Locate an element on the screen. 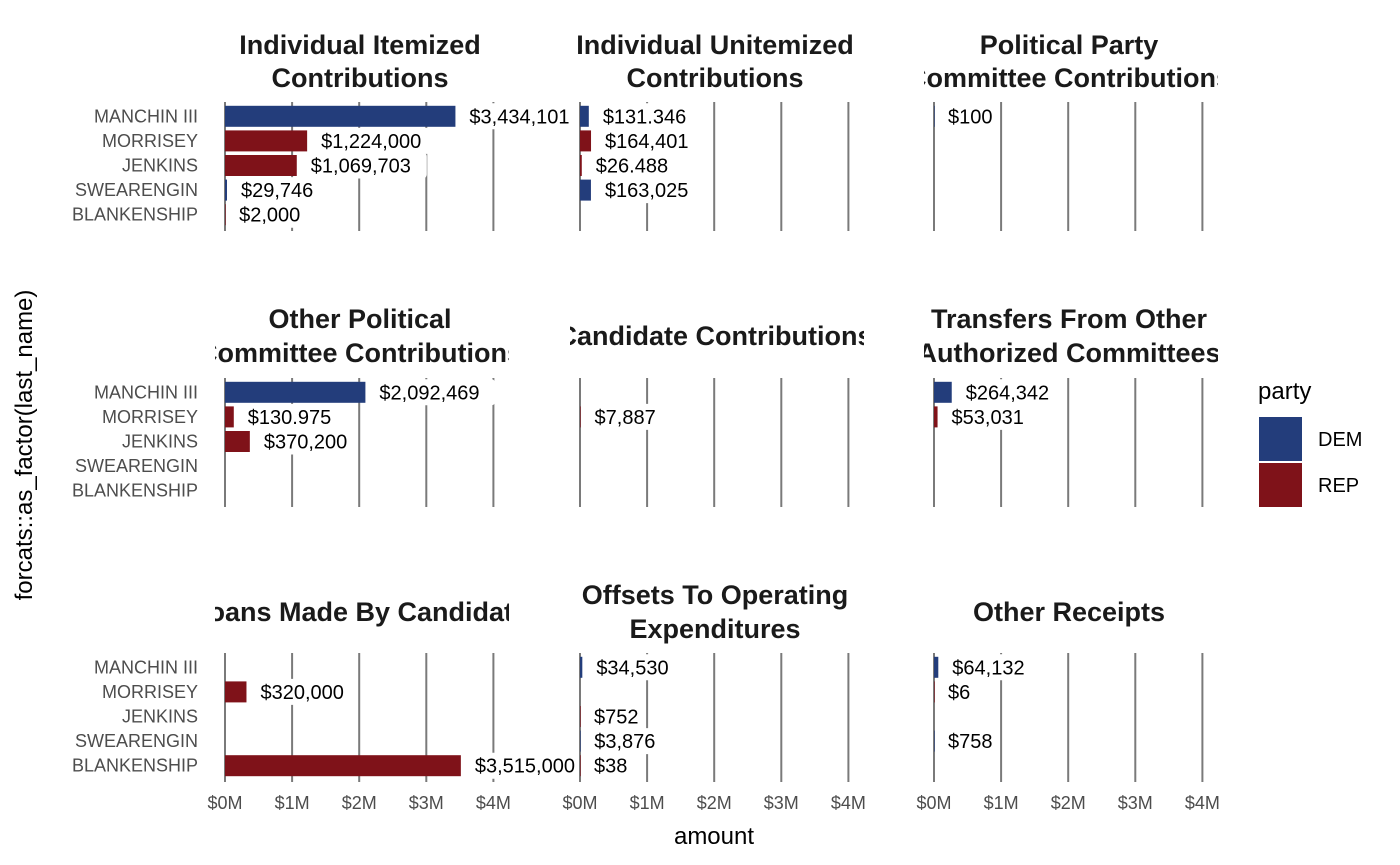 The width and height of the screenshot is (1400, 865). legend-key-rep is located at coordinates (1280, 485).